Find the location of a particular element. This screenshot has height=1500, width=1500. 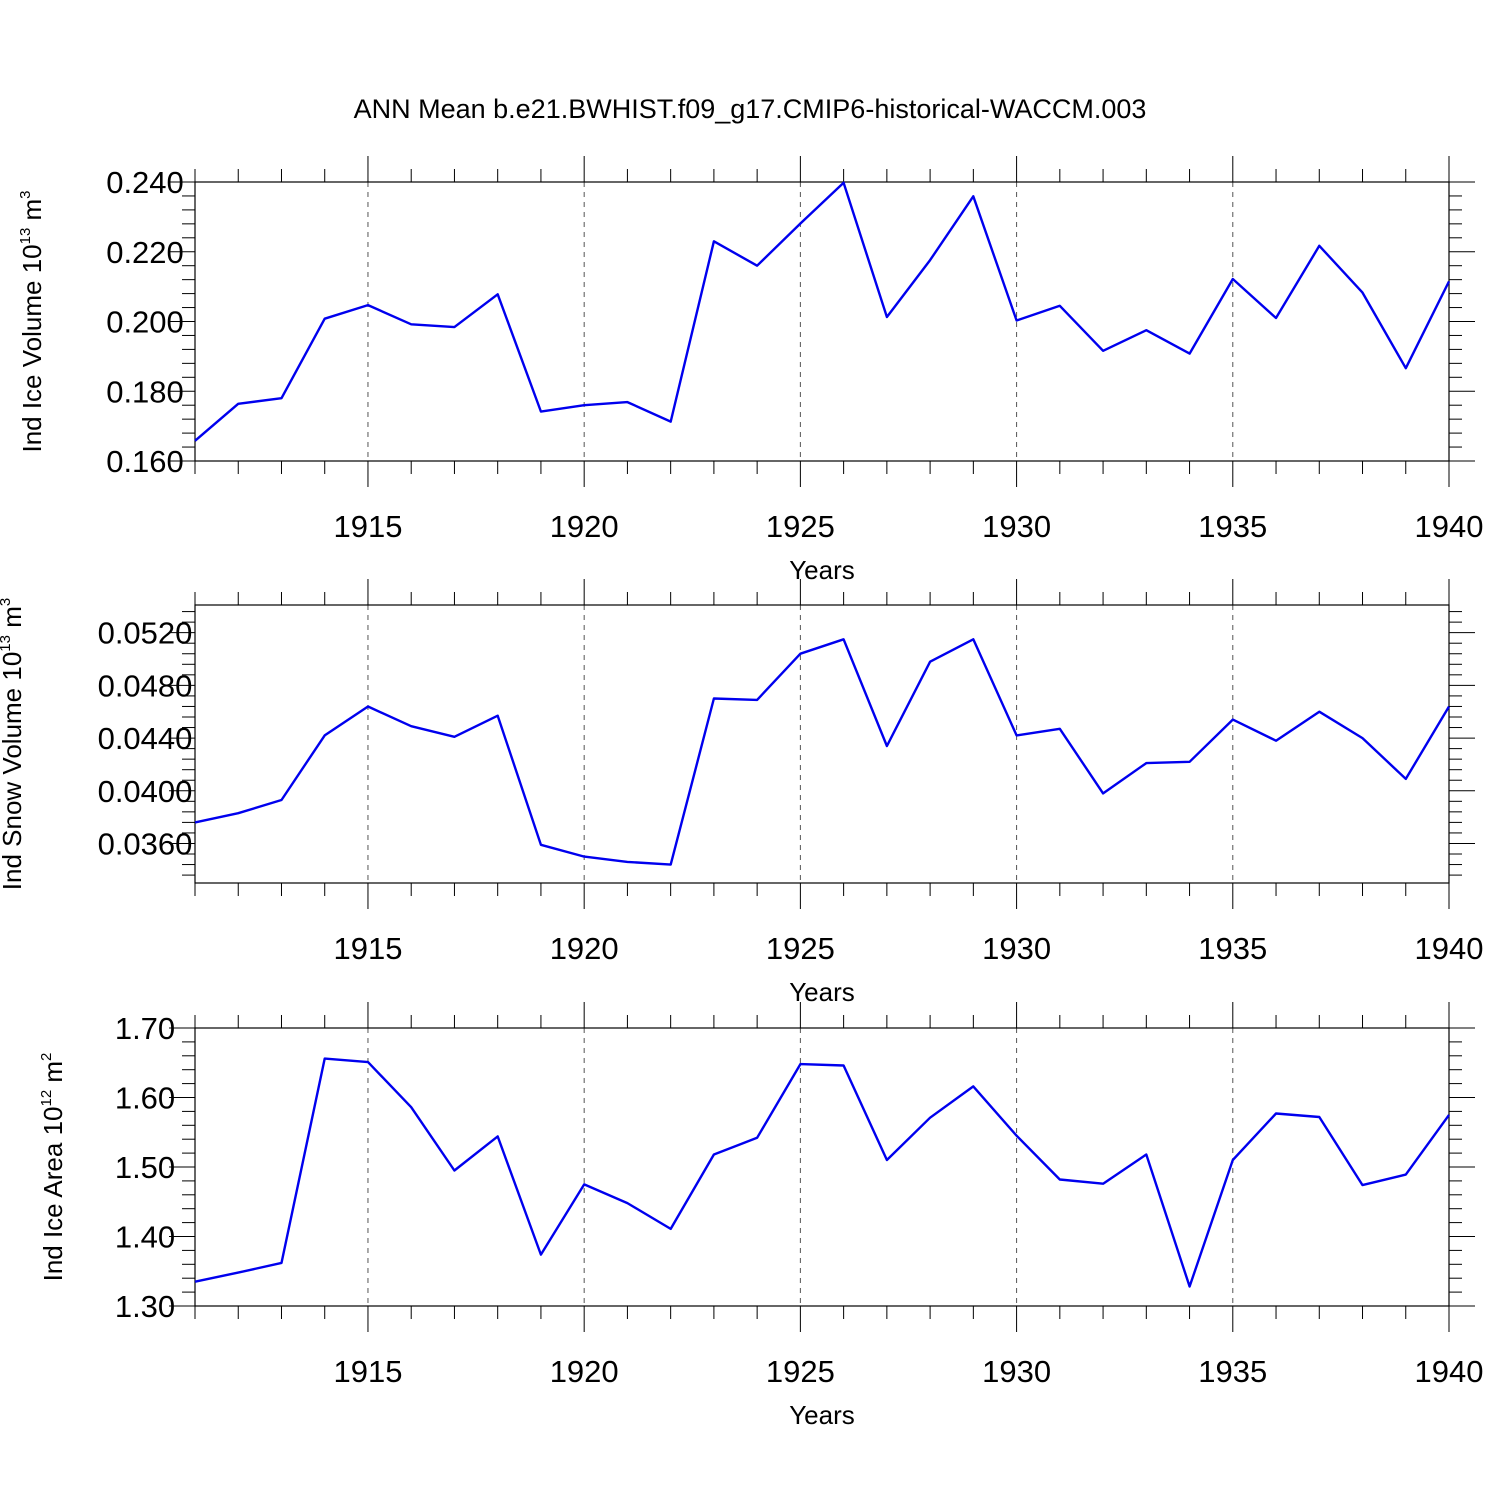

y-tick-label-3: 1.60 is located at coordinates (145, 1098).